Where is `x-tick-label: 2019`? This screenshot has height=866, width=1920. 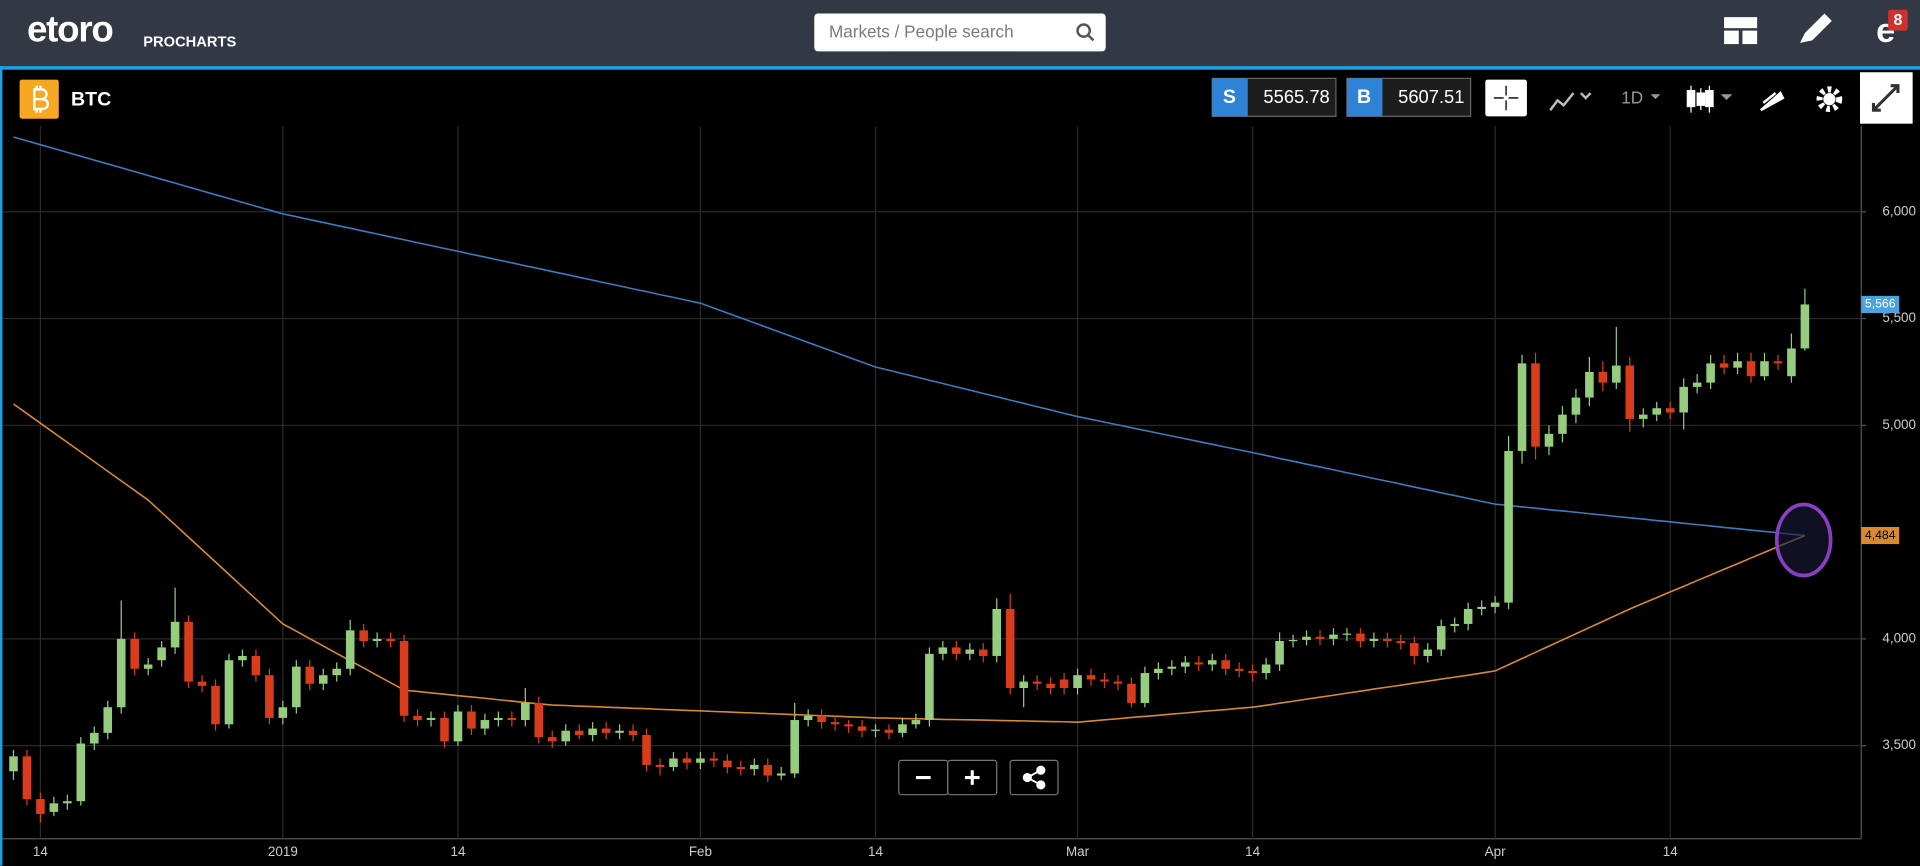
x-tick-label: 2019 is located at coordinates (283, 851).